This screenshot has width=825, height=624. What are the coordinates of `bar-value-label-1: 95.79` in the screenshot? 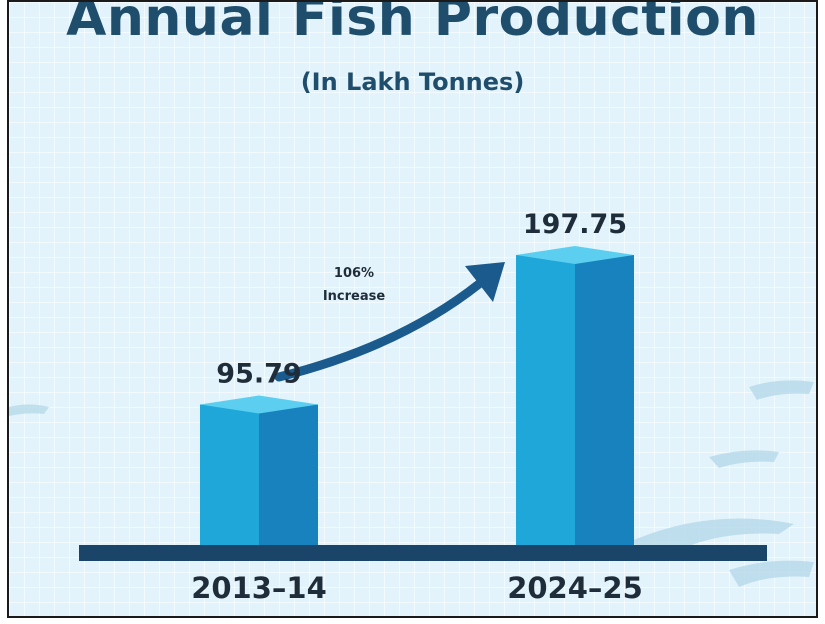 It's located at (258, 374).